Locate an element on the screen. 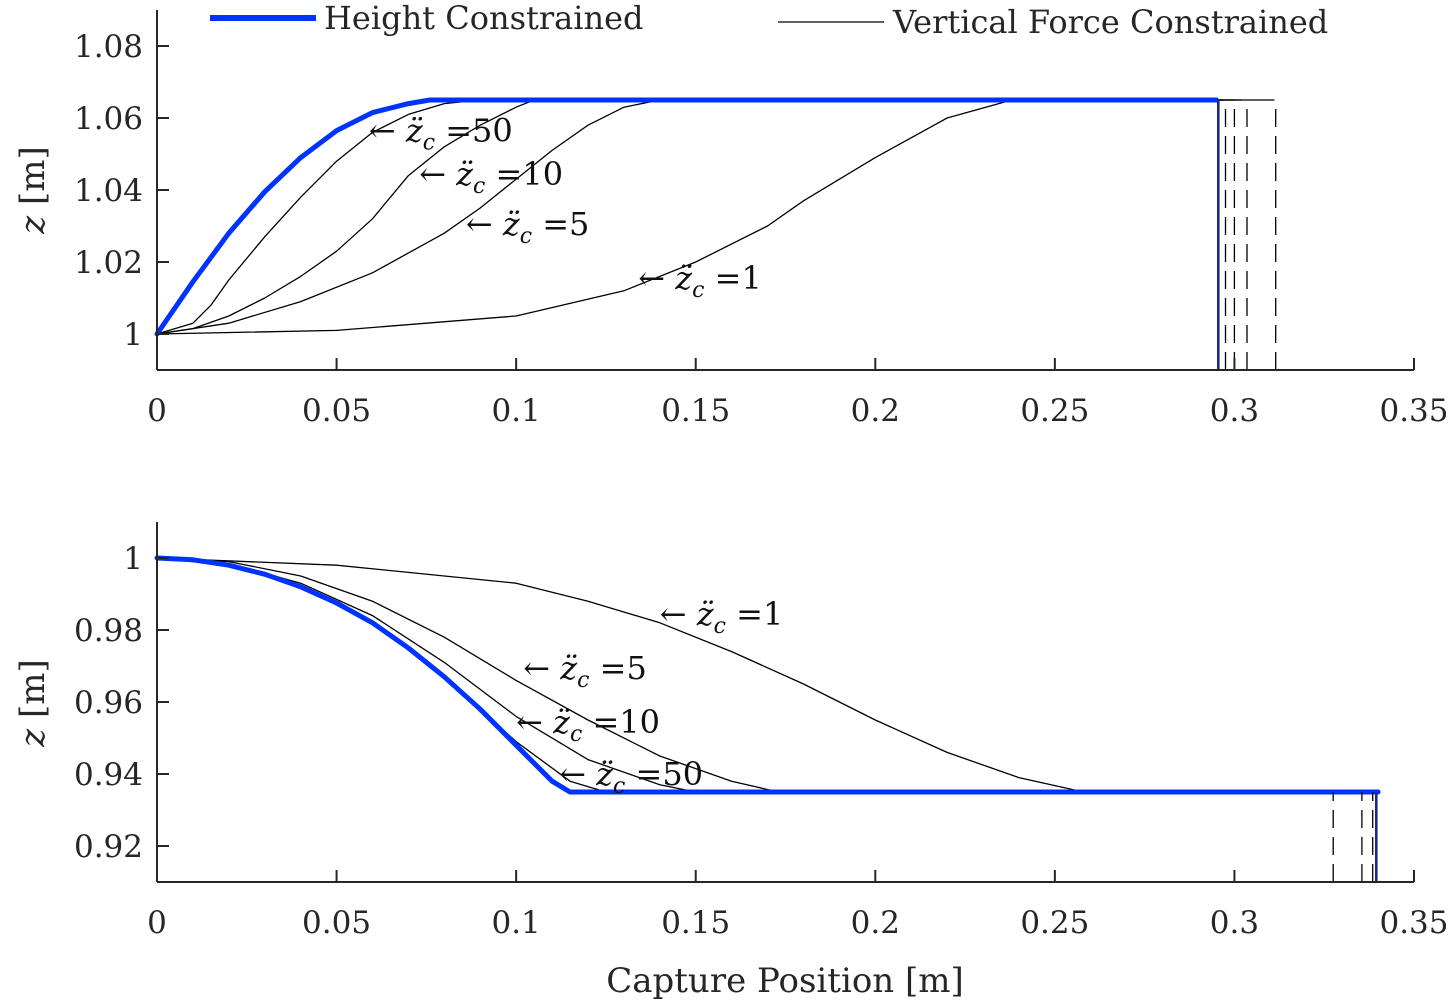  bottom-xtick-label-5: 0.25 is located at coordinates (1054, 923).